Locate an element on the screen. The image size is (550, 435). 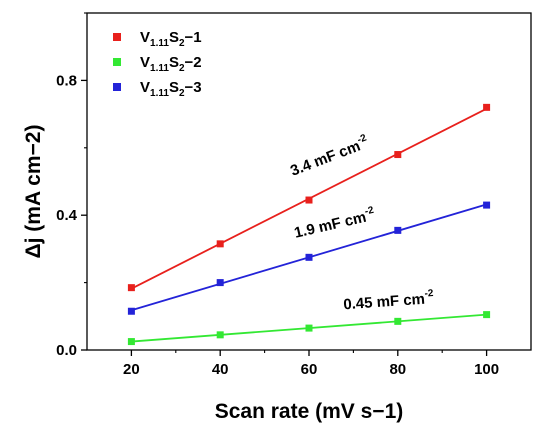
legend-label-1: V1.11S2−1 is located at coordinates (171, 39).